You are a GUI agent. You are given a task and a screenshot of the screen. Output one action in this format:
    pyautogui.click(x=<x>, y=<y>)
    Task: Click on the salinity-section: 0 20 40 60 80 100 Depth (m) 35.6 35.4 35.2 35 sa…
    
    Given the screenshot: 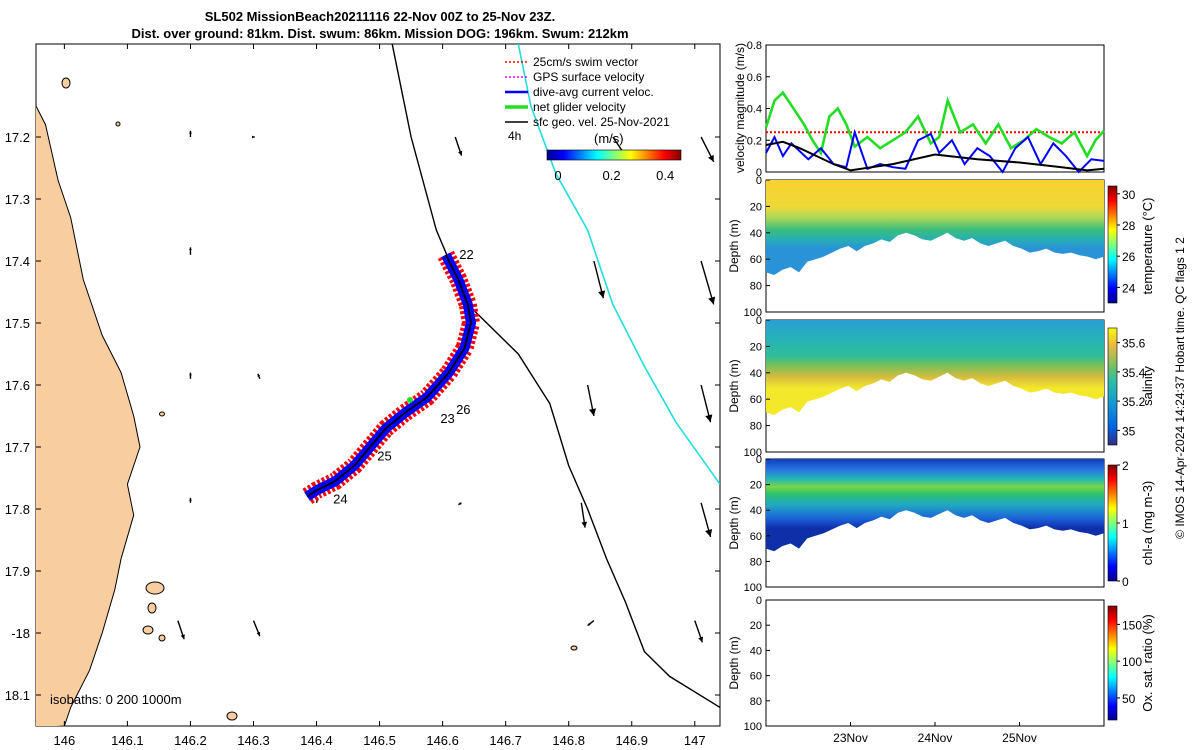 What is the action you would take?
    pyautogui.click(x=941, y=387)
    